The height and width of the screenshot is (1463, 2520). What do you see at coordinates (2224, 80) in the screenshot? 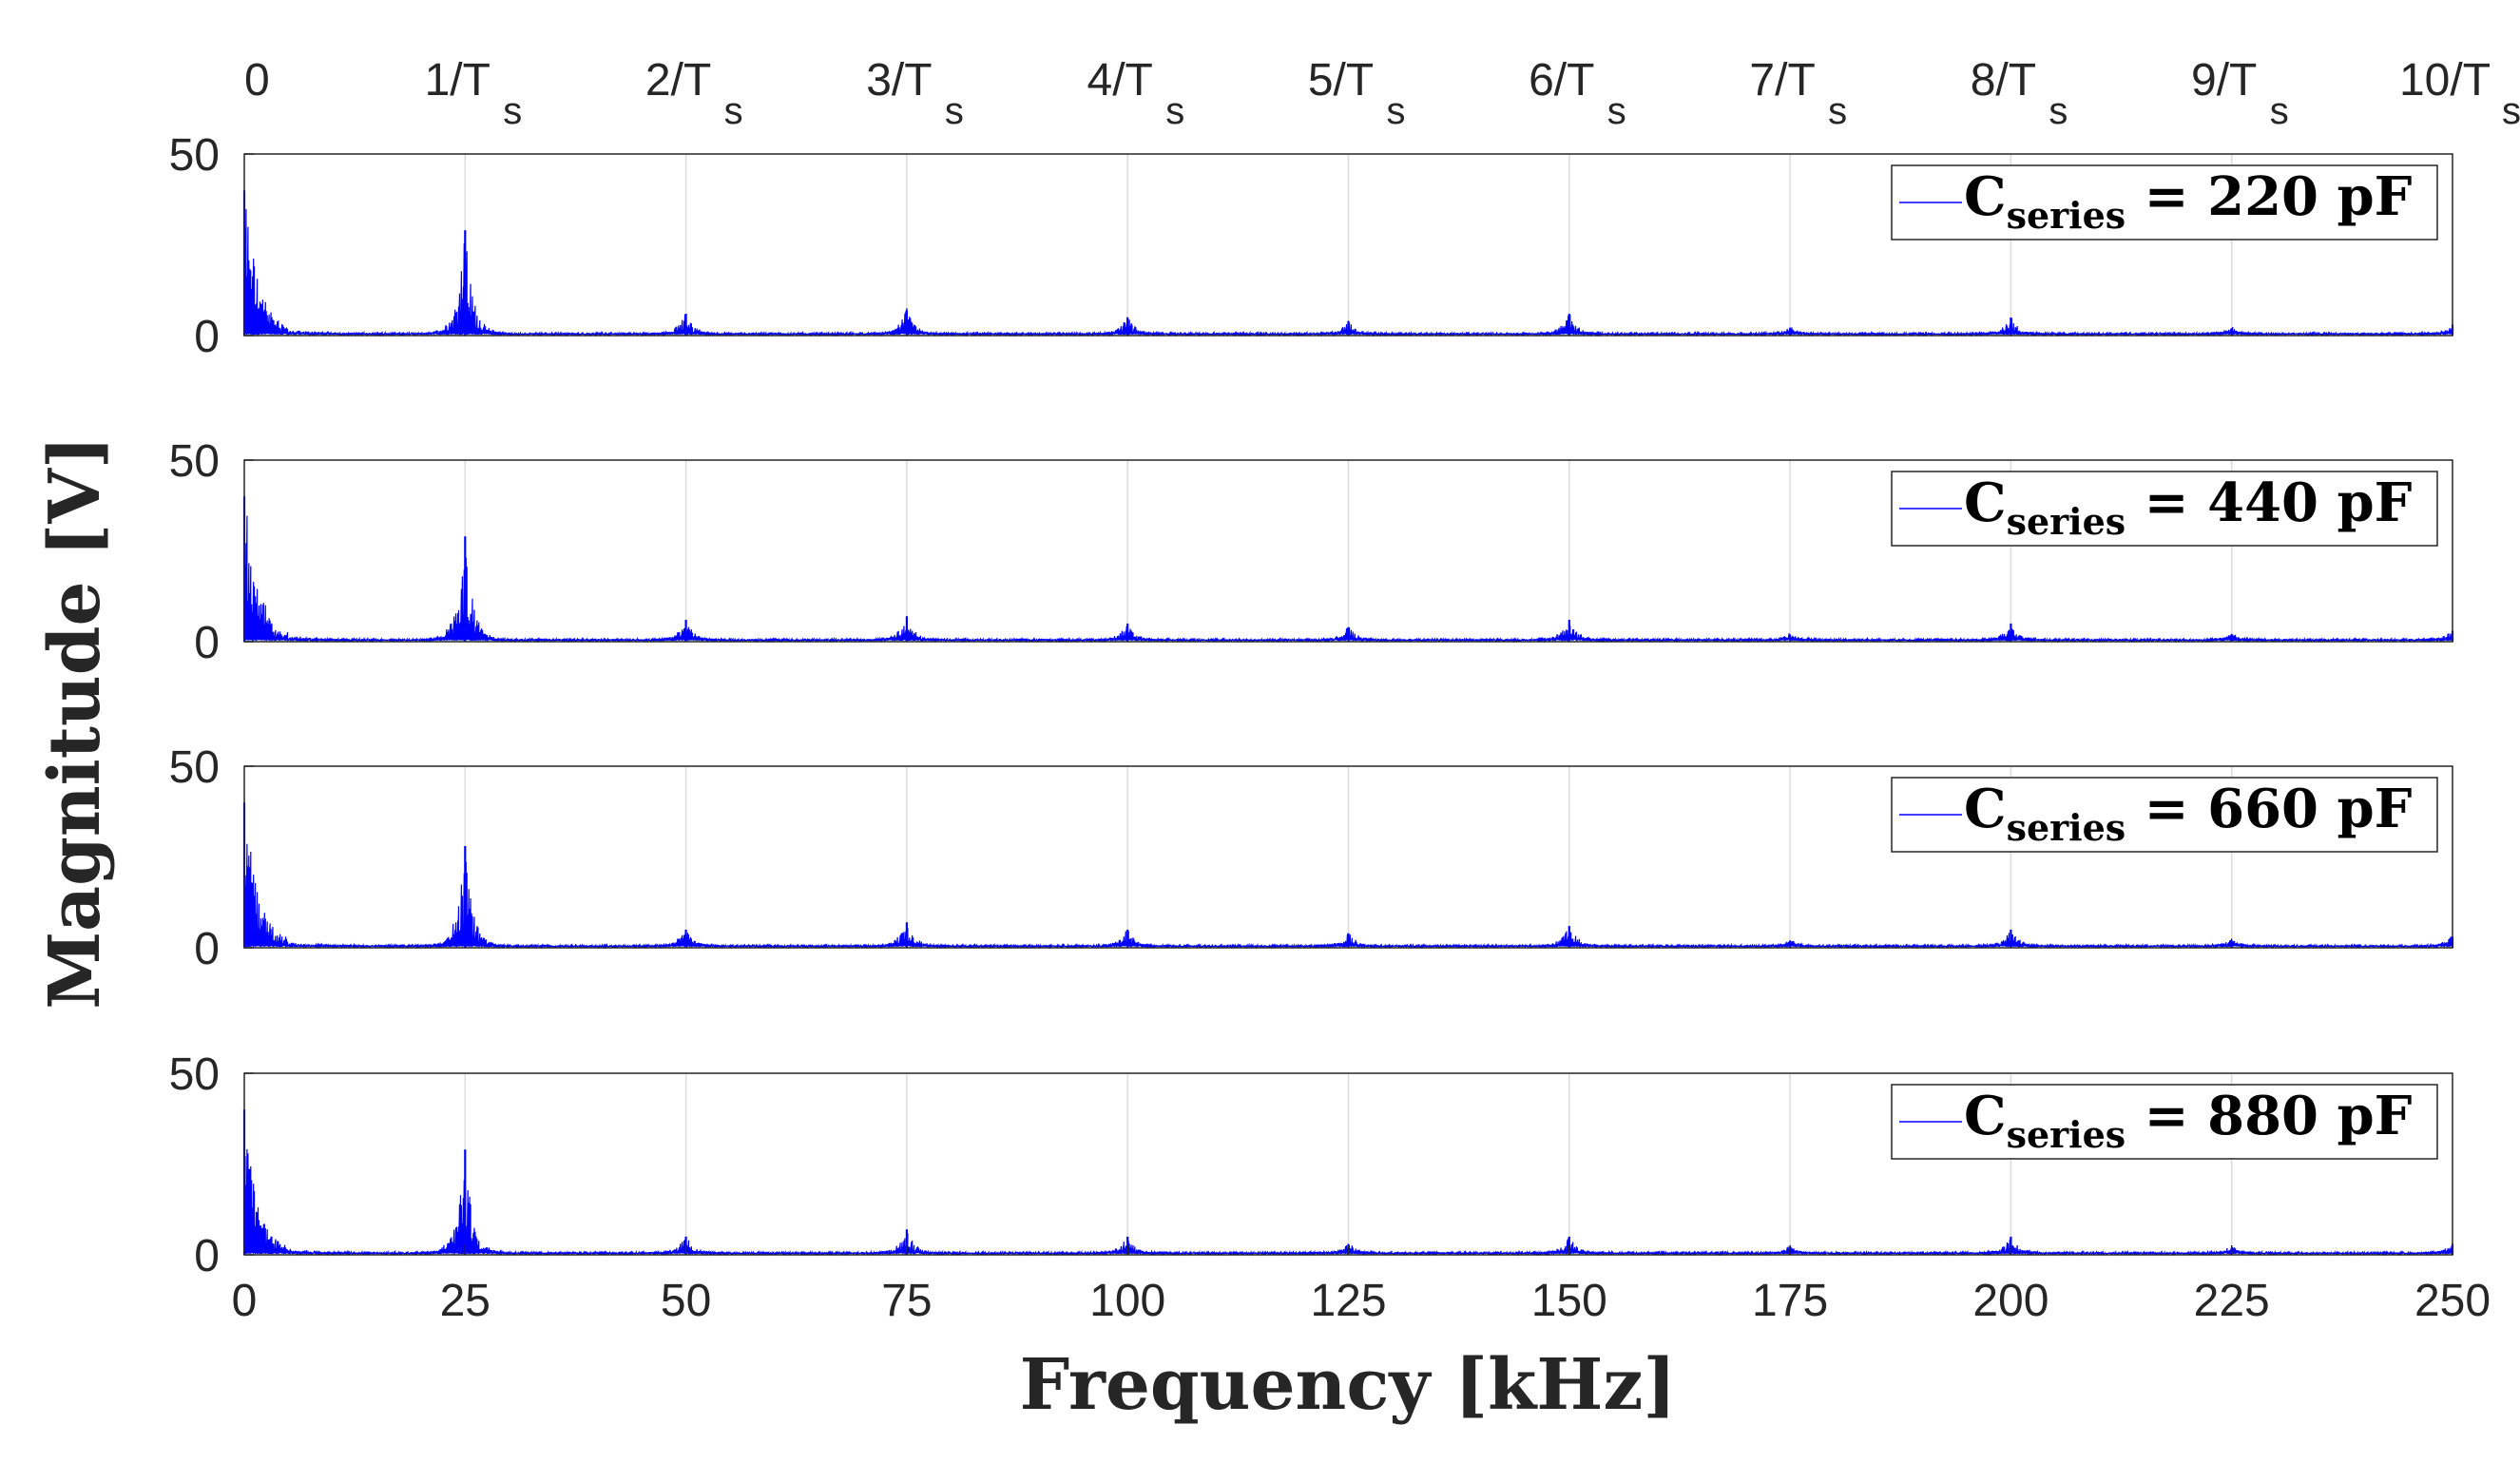
I see `svg-text: 9/T` at bounding box center [2224, 80].